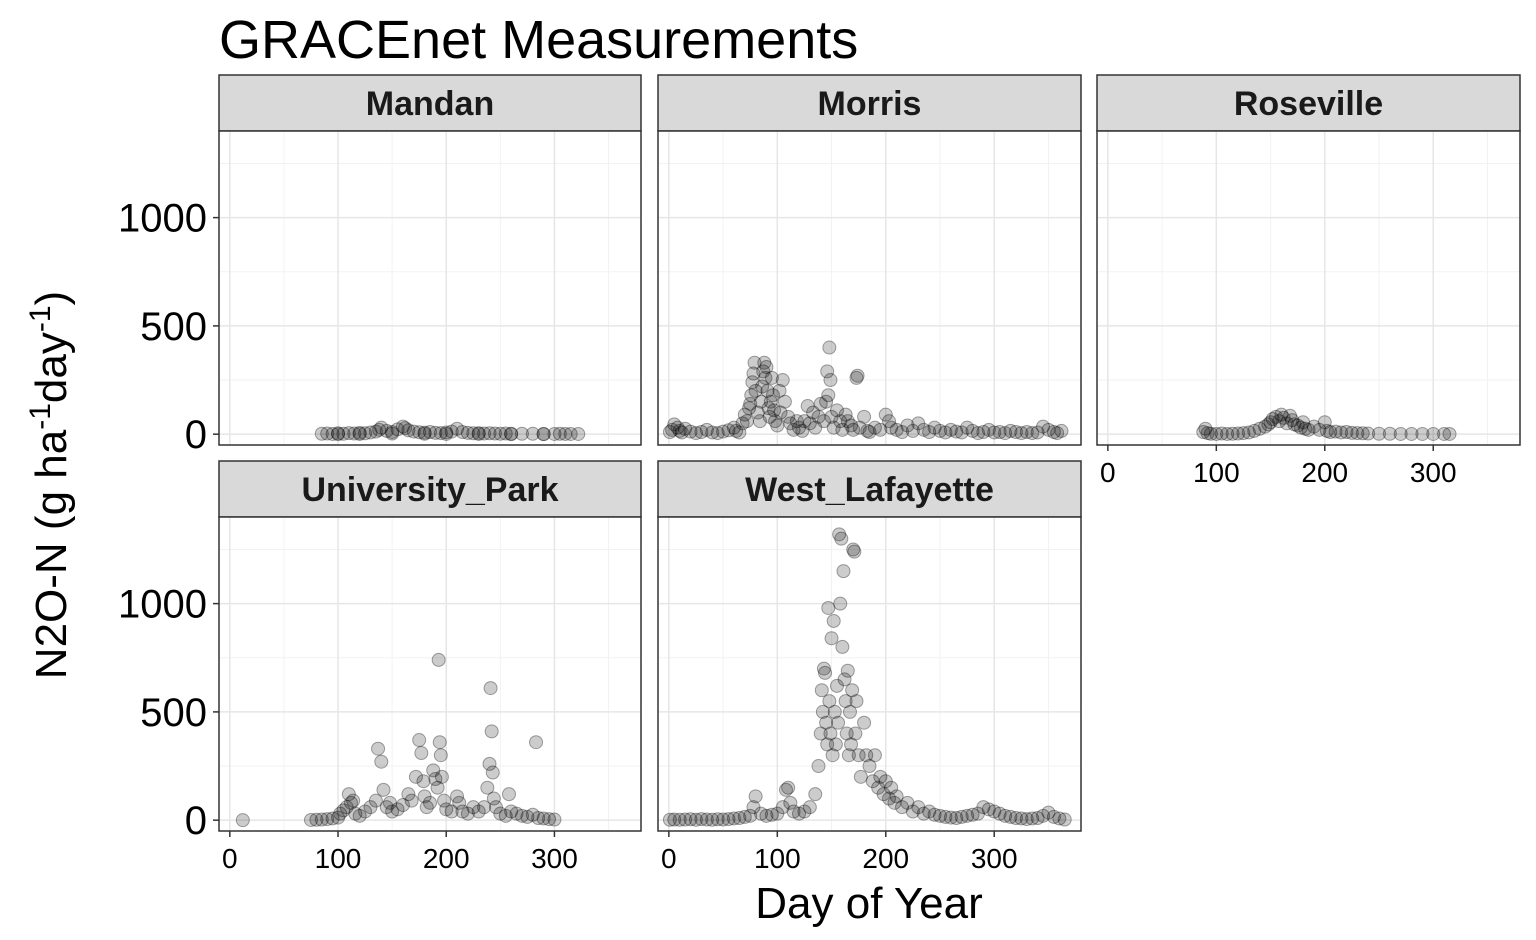 This screenshot has height=940, width=1536. I want to click on y-axis-title-sup1: -1, so click(40, 416).